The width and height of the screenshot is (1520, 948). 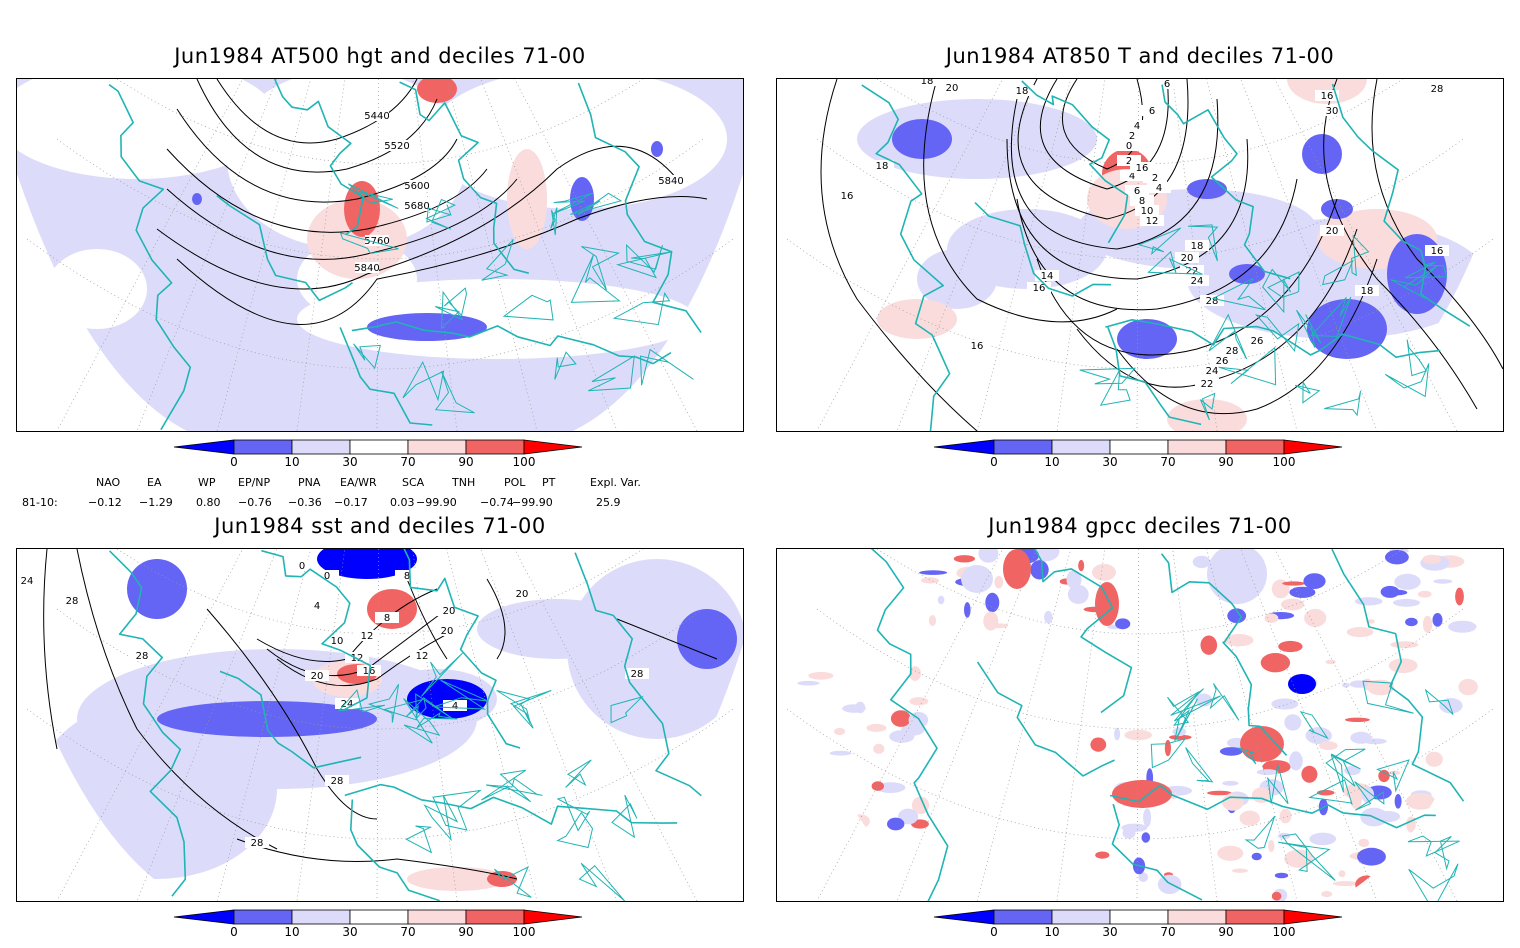 What do you see at coordinates (658, 302) in the screenshot?
I see `map-outside-right` at bounding box center [658, 302].